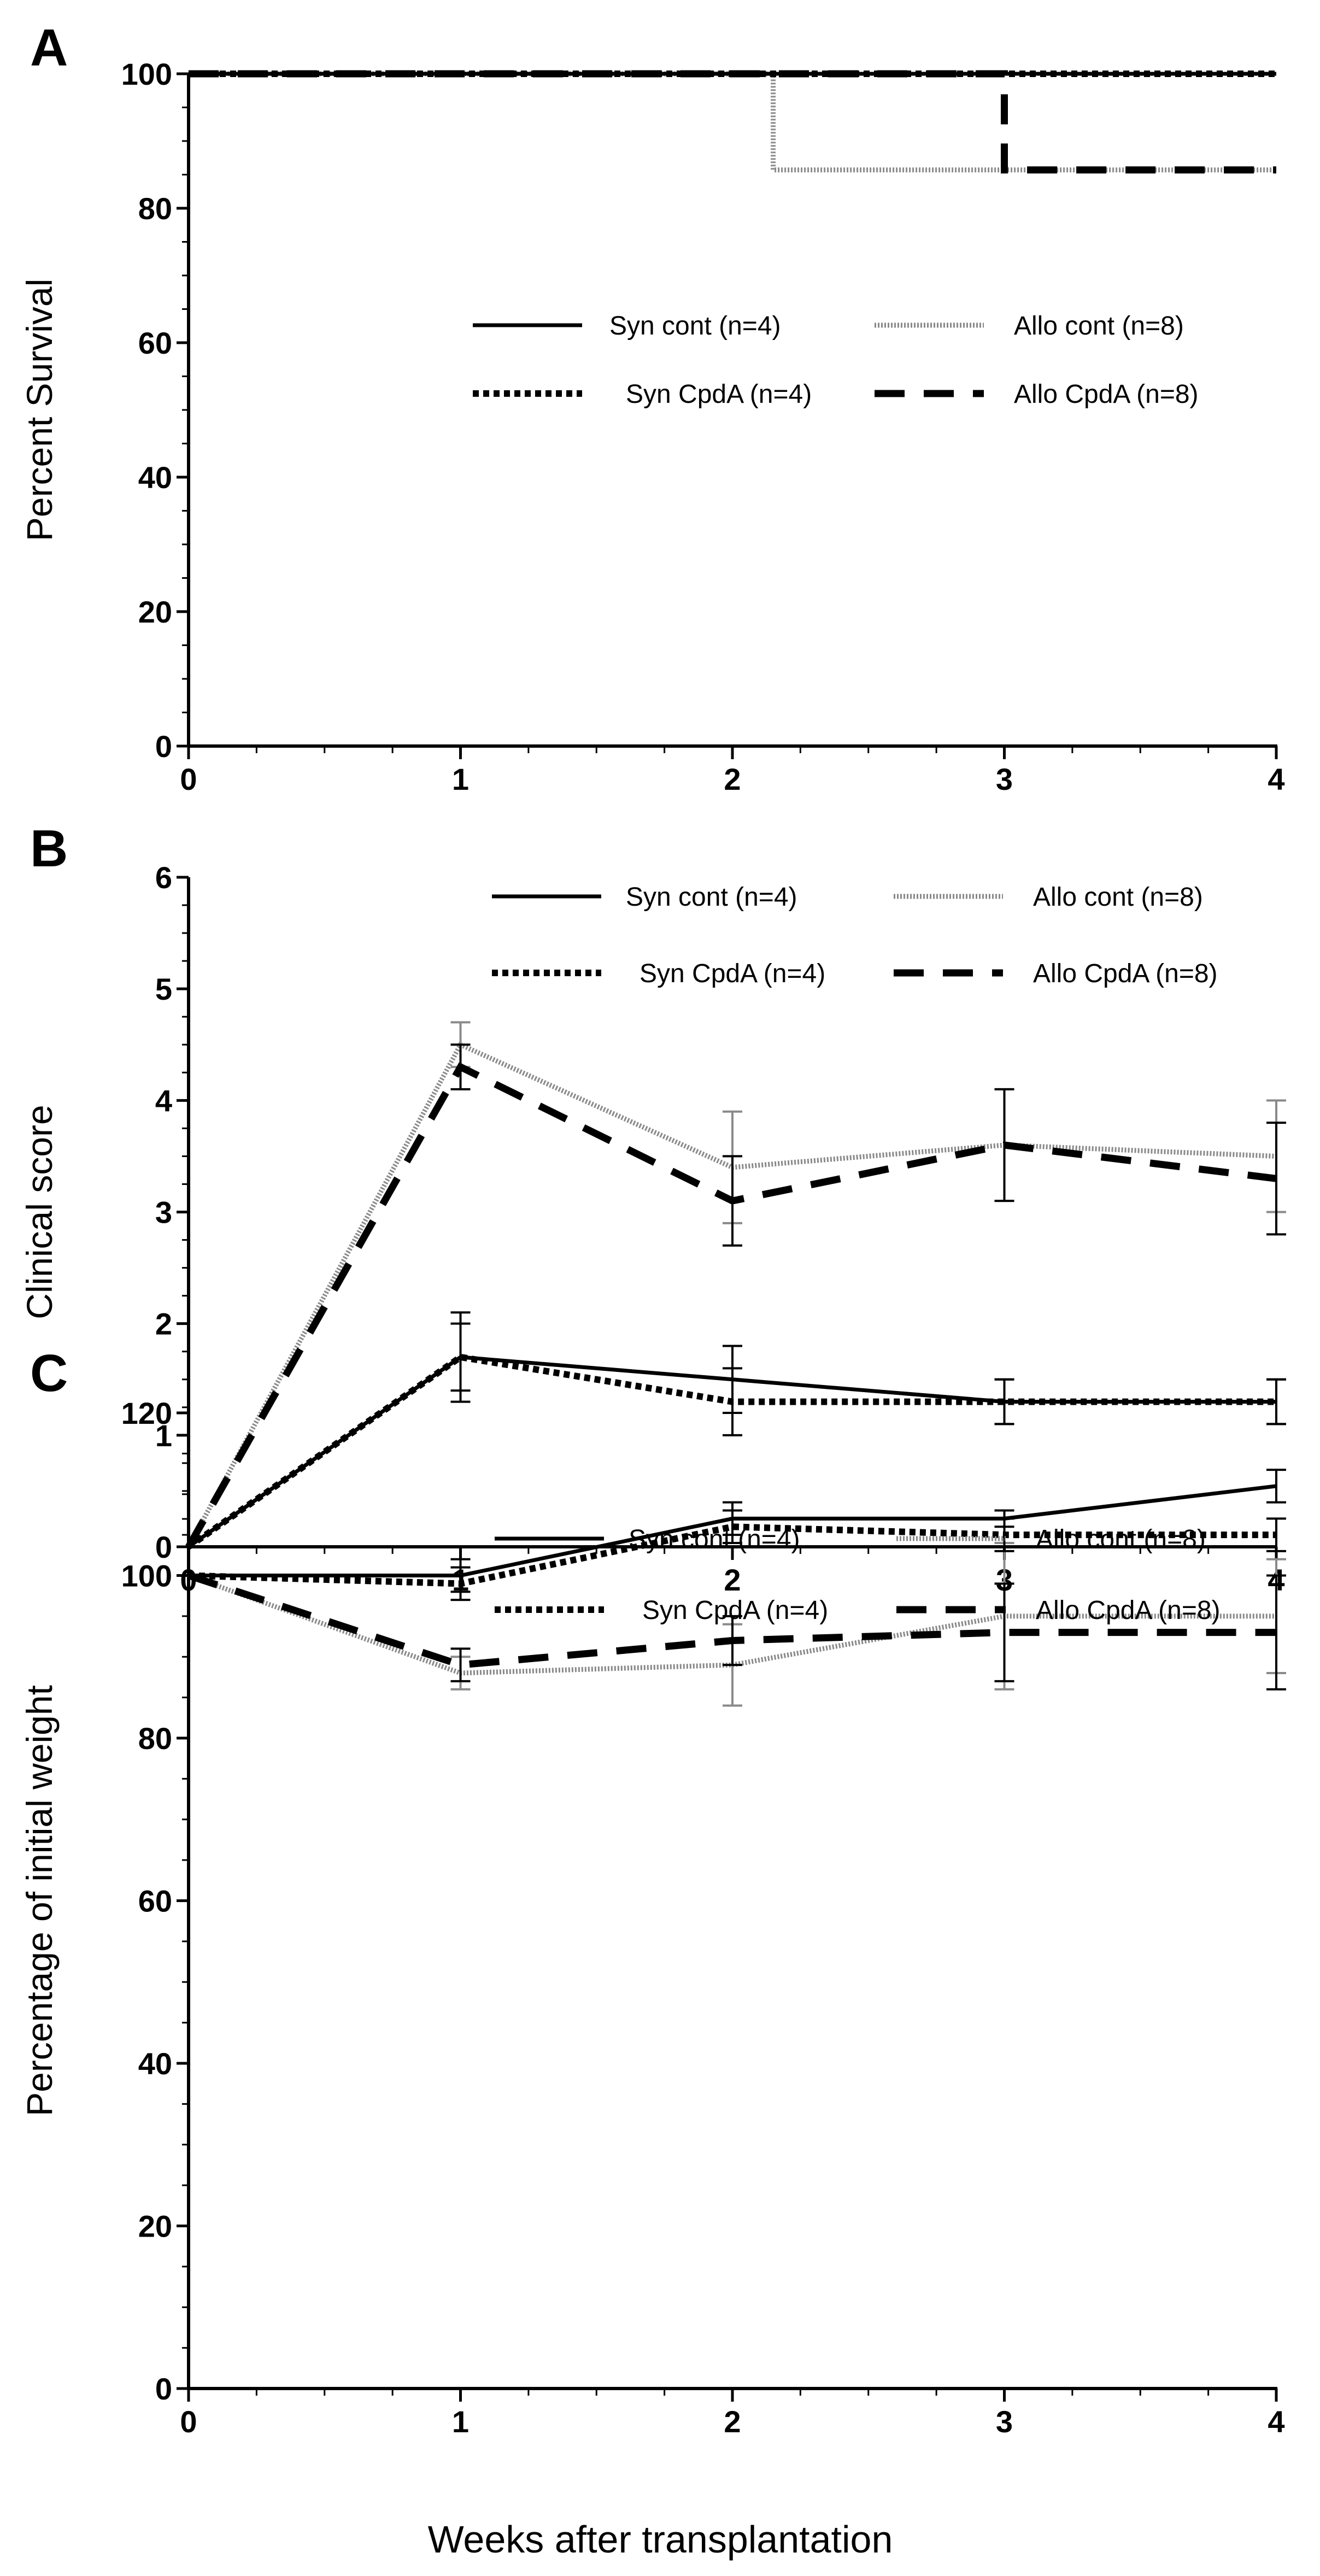 The image size is (1320, 2576). What do you see at coordinates (49, 1374) in the screenshot?
I see `panel-letter: C` at bounding box center [49, 1374].